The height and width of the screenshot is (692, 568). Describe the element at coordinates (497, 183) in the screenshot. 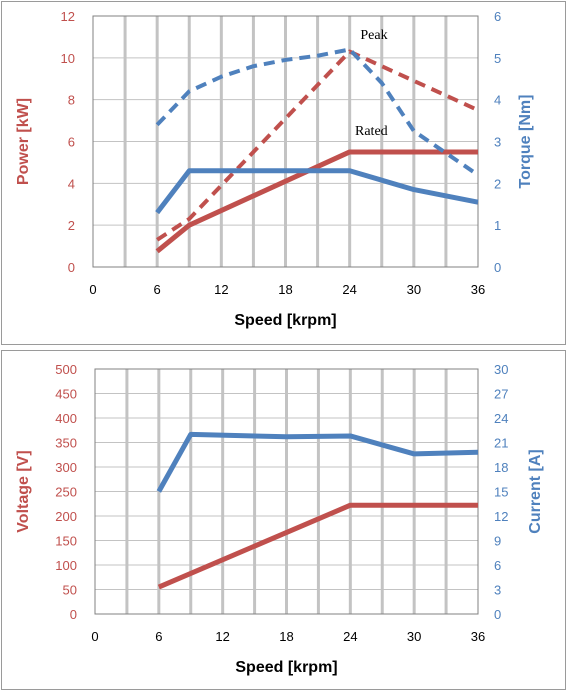

I see `y-right-tick-label: 2` at that location.